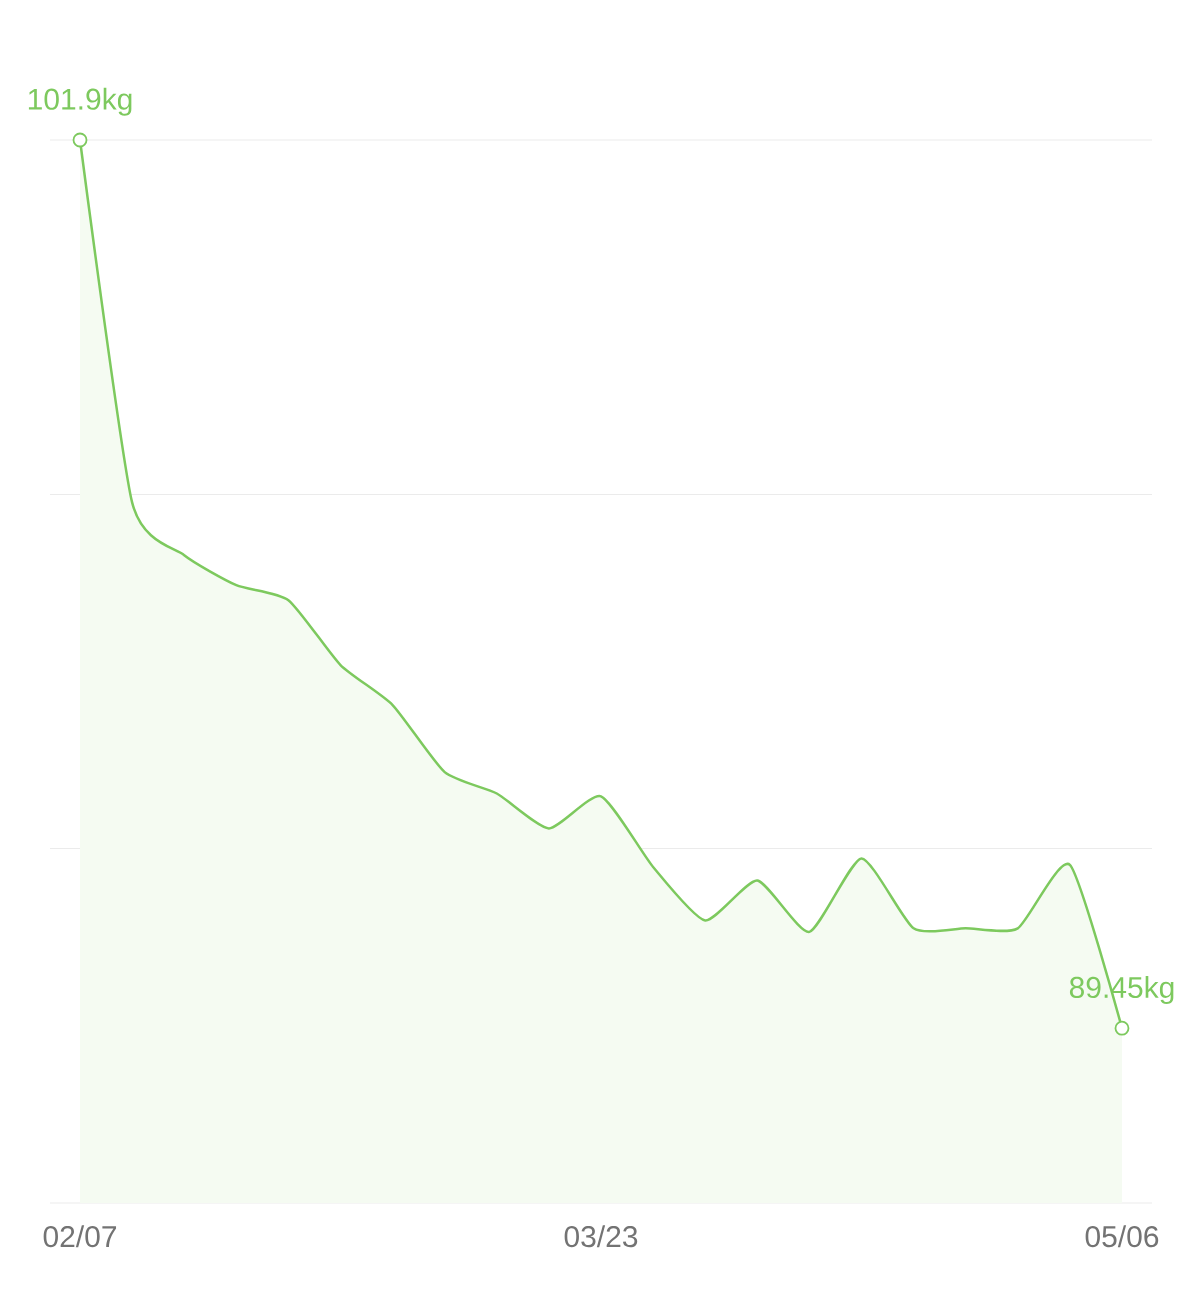 The height and width of the screenshot is (1292, 1200). What do you see at coordinates (80, 1236) in the screenshot?
I see `x-tick-label: 02/07` at bounding box center [80, 1236].